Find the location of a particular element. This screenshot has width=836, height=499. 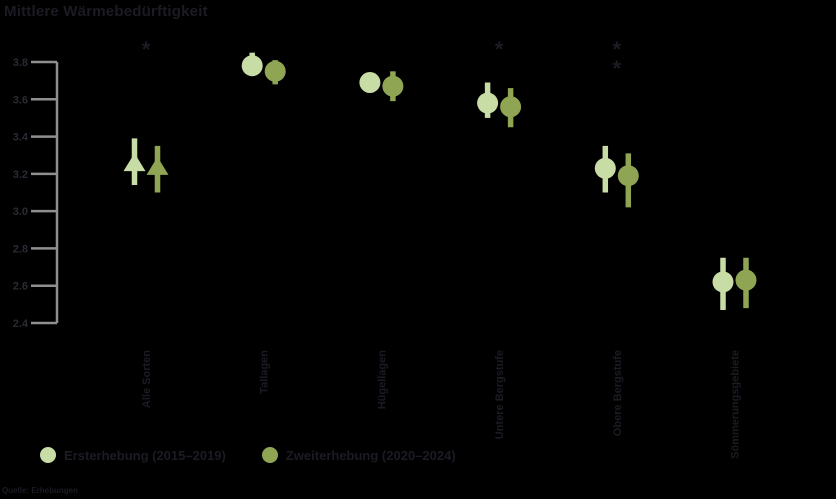

source-note: Quelle: Erhebungen is located at coordinates (40, 490).